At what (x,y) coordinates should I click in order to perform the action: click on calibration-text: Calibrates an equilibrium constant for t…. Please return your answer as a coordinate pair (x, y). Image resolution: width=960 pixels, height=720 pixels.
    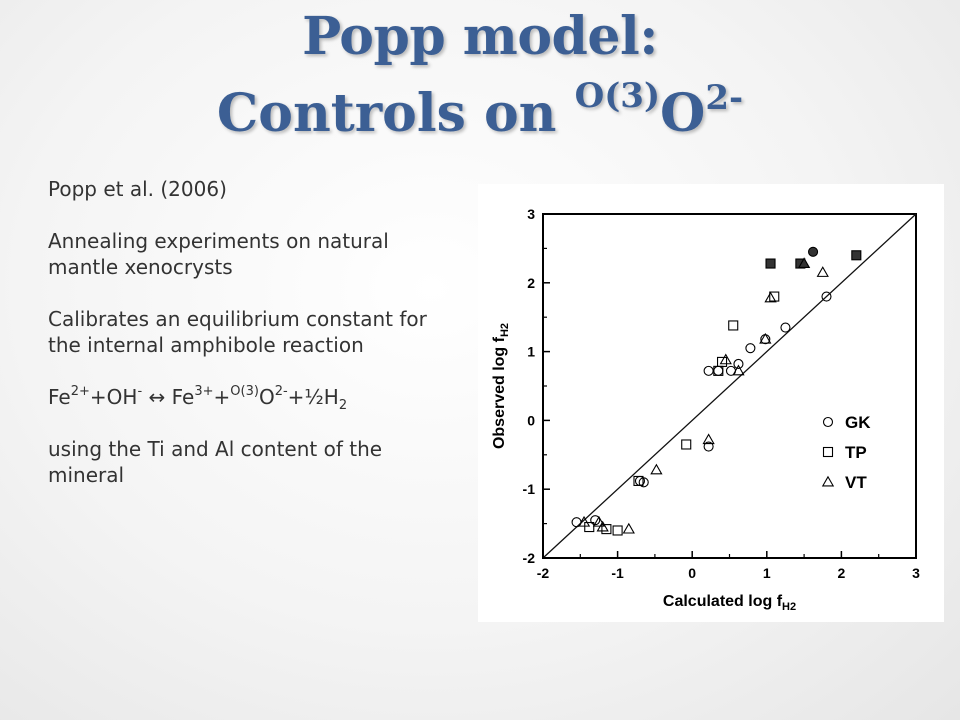
    Looking at the image, I should click on (237, 332).